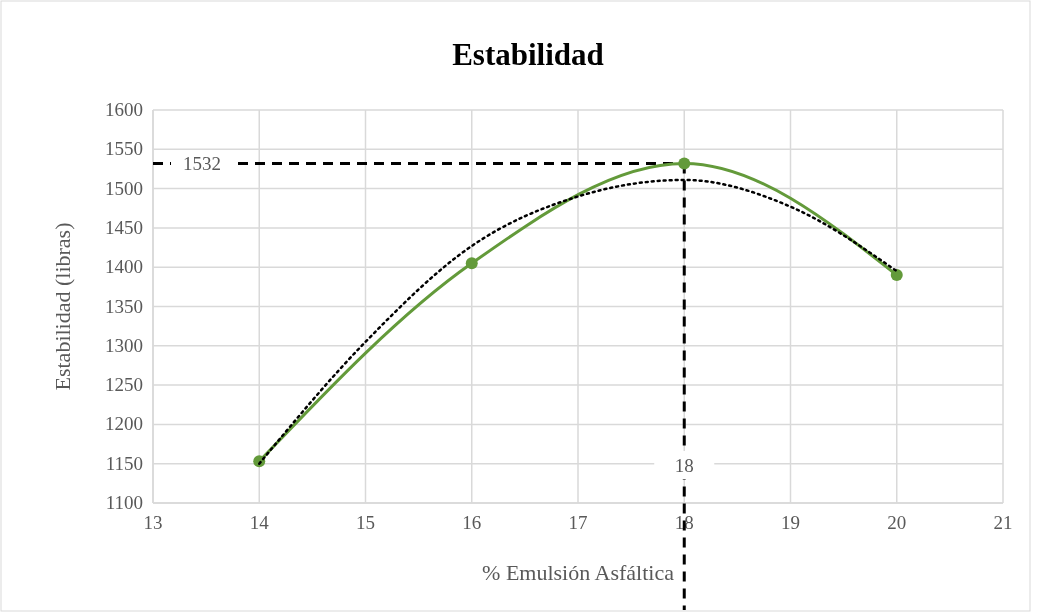  I want to click on x-tick-label: 19, so click(790, 522).